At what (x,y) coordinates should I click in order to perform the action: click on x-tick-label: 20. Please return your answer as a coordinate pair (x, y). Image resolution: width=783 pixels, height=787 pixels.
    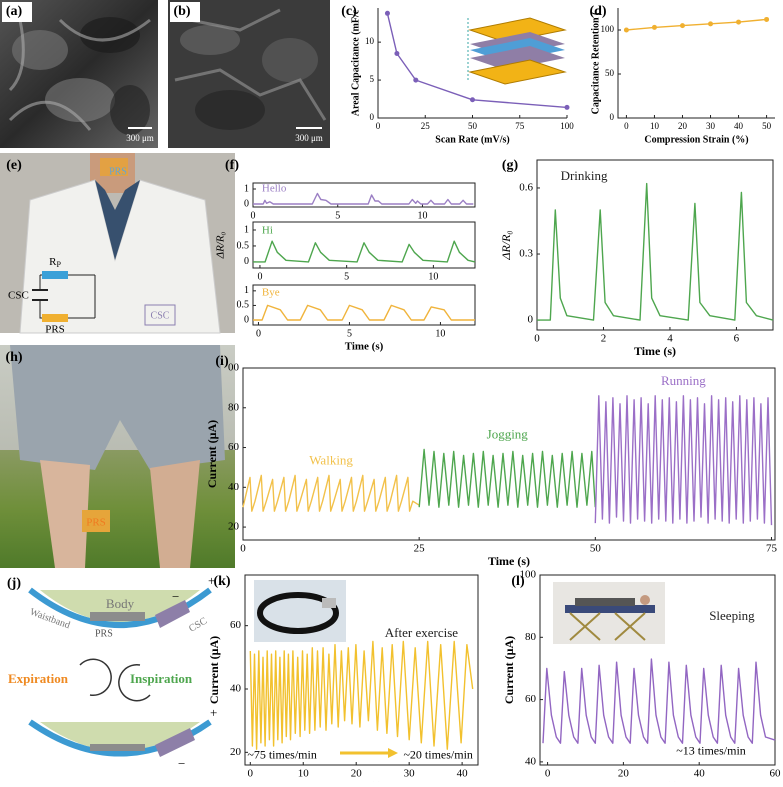
    Looking at the image, I should click on (357, 774).